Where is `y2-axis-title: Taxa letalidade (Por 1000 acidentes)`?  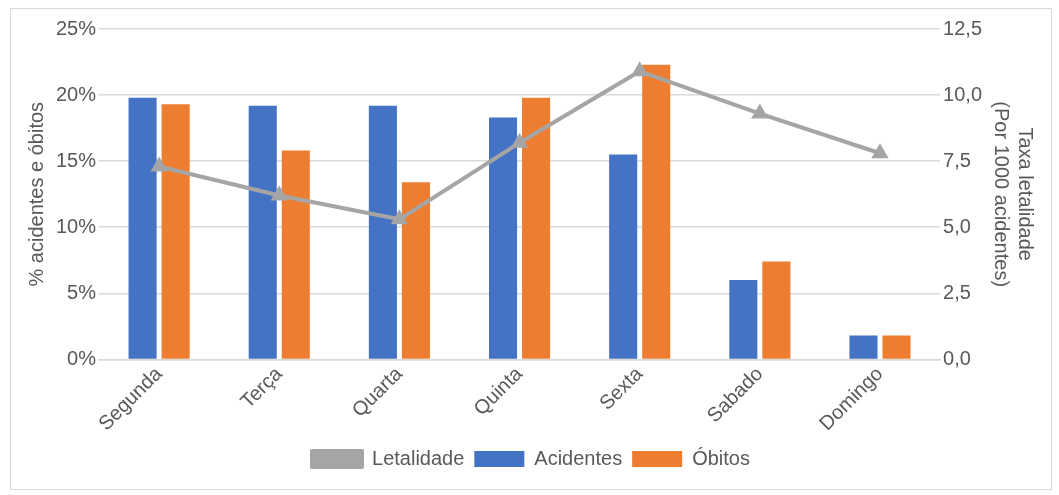 y2-axis-title: Taxa letalidade (Por 1000 acidentes) is located at coordinates (1014, 194).